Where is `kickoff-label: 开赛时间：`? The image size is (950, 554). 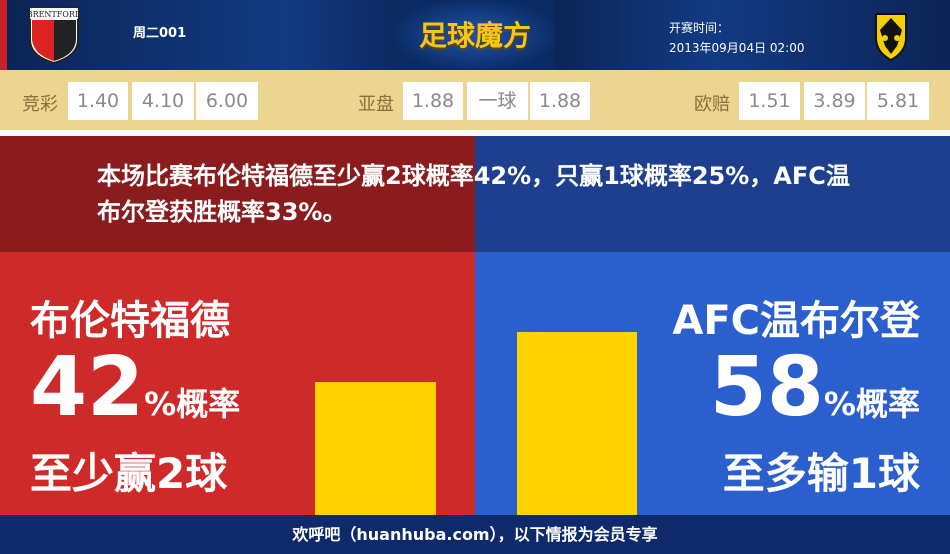
kickoff-label: 开赛时间： is located at coordinates (699, 28).